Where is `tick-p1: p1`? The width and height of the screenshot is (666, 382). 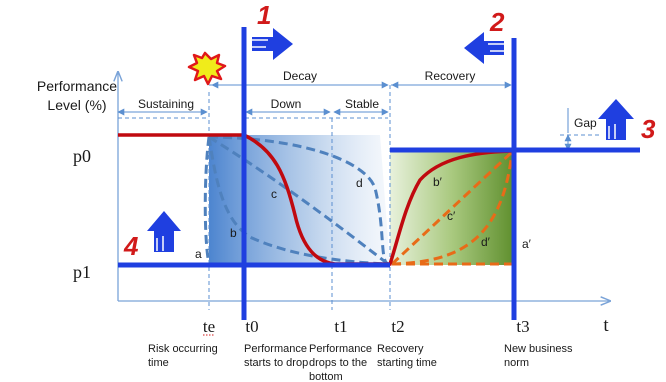
tick-p1: p1 is located at coordinates (82, 272).